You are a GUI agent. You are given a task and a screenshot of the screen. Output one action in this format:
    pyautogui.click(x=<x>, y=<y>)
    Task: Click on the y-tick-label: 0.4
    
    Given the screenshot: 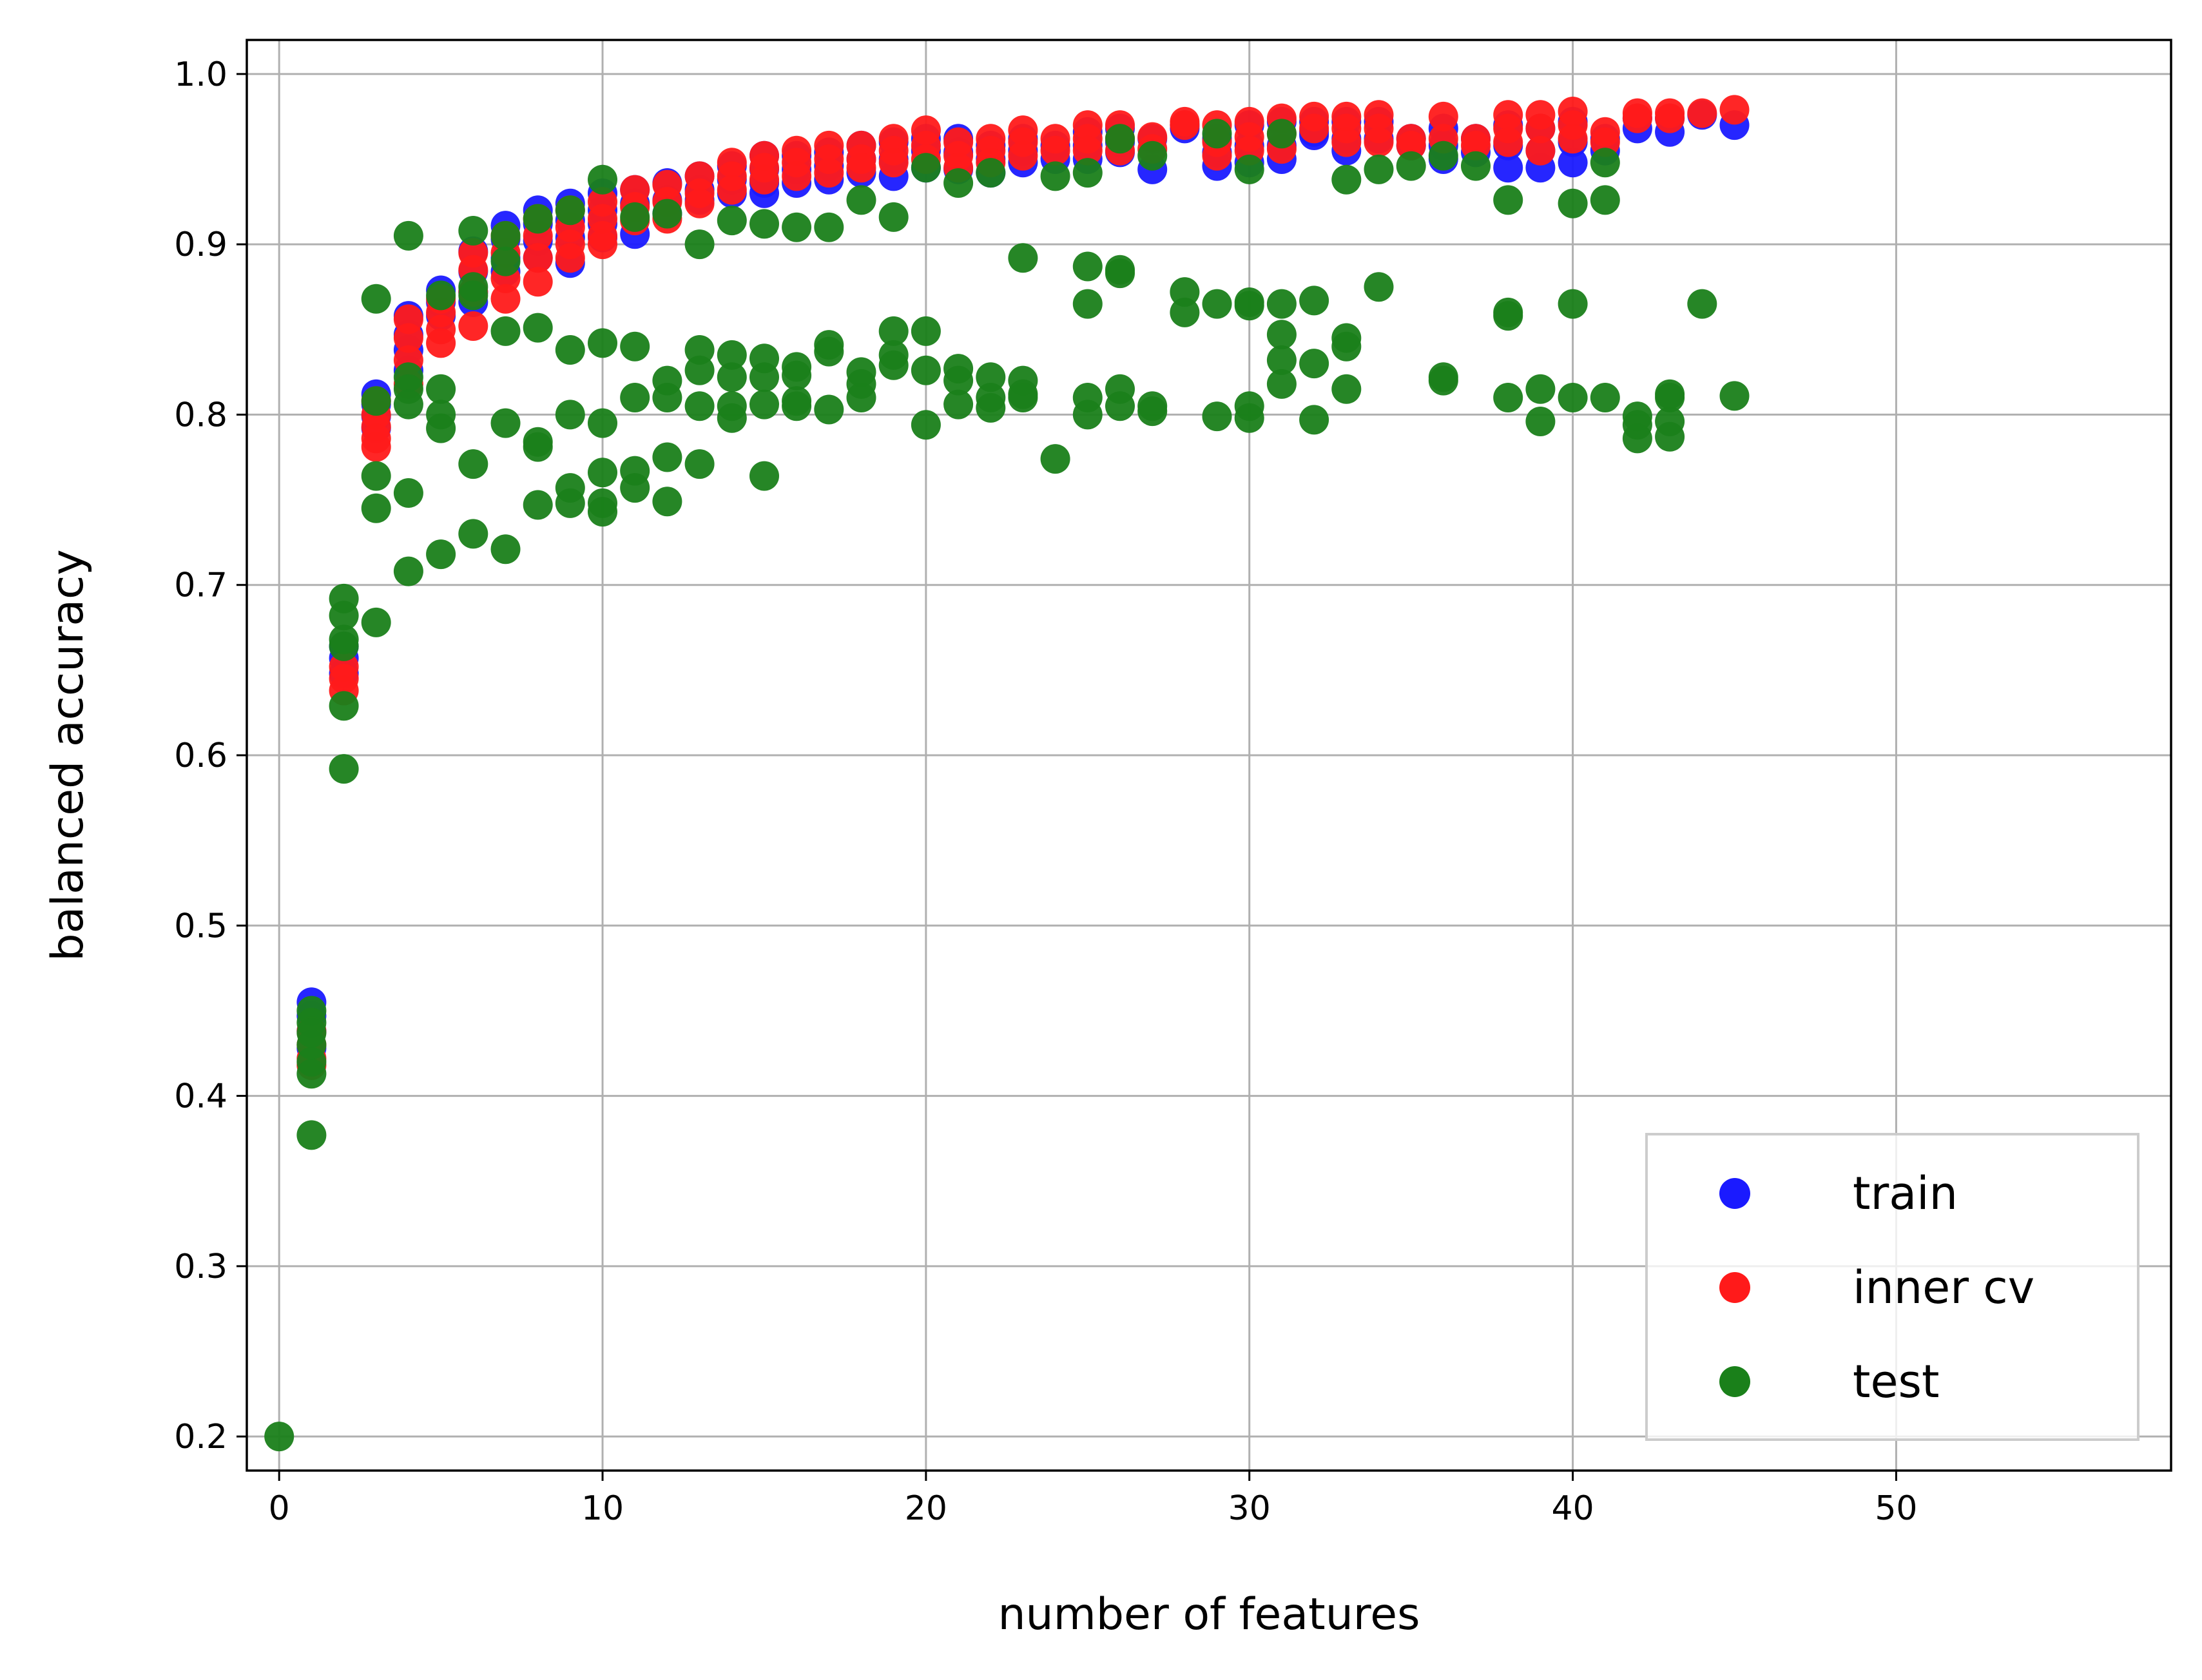 What is the action you would take?
    pyautogui.click(x=201, y=1096)
    